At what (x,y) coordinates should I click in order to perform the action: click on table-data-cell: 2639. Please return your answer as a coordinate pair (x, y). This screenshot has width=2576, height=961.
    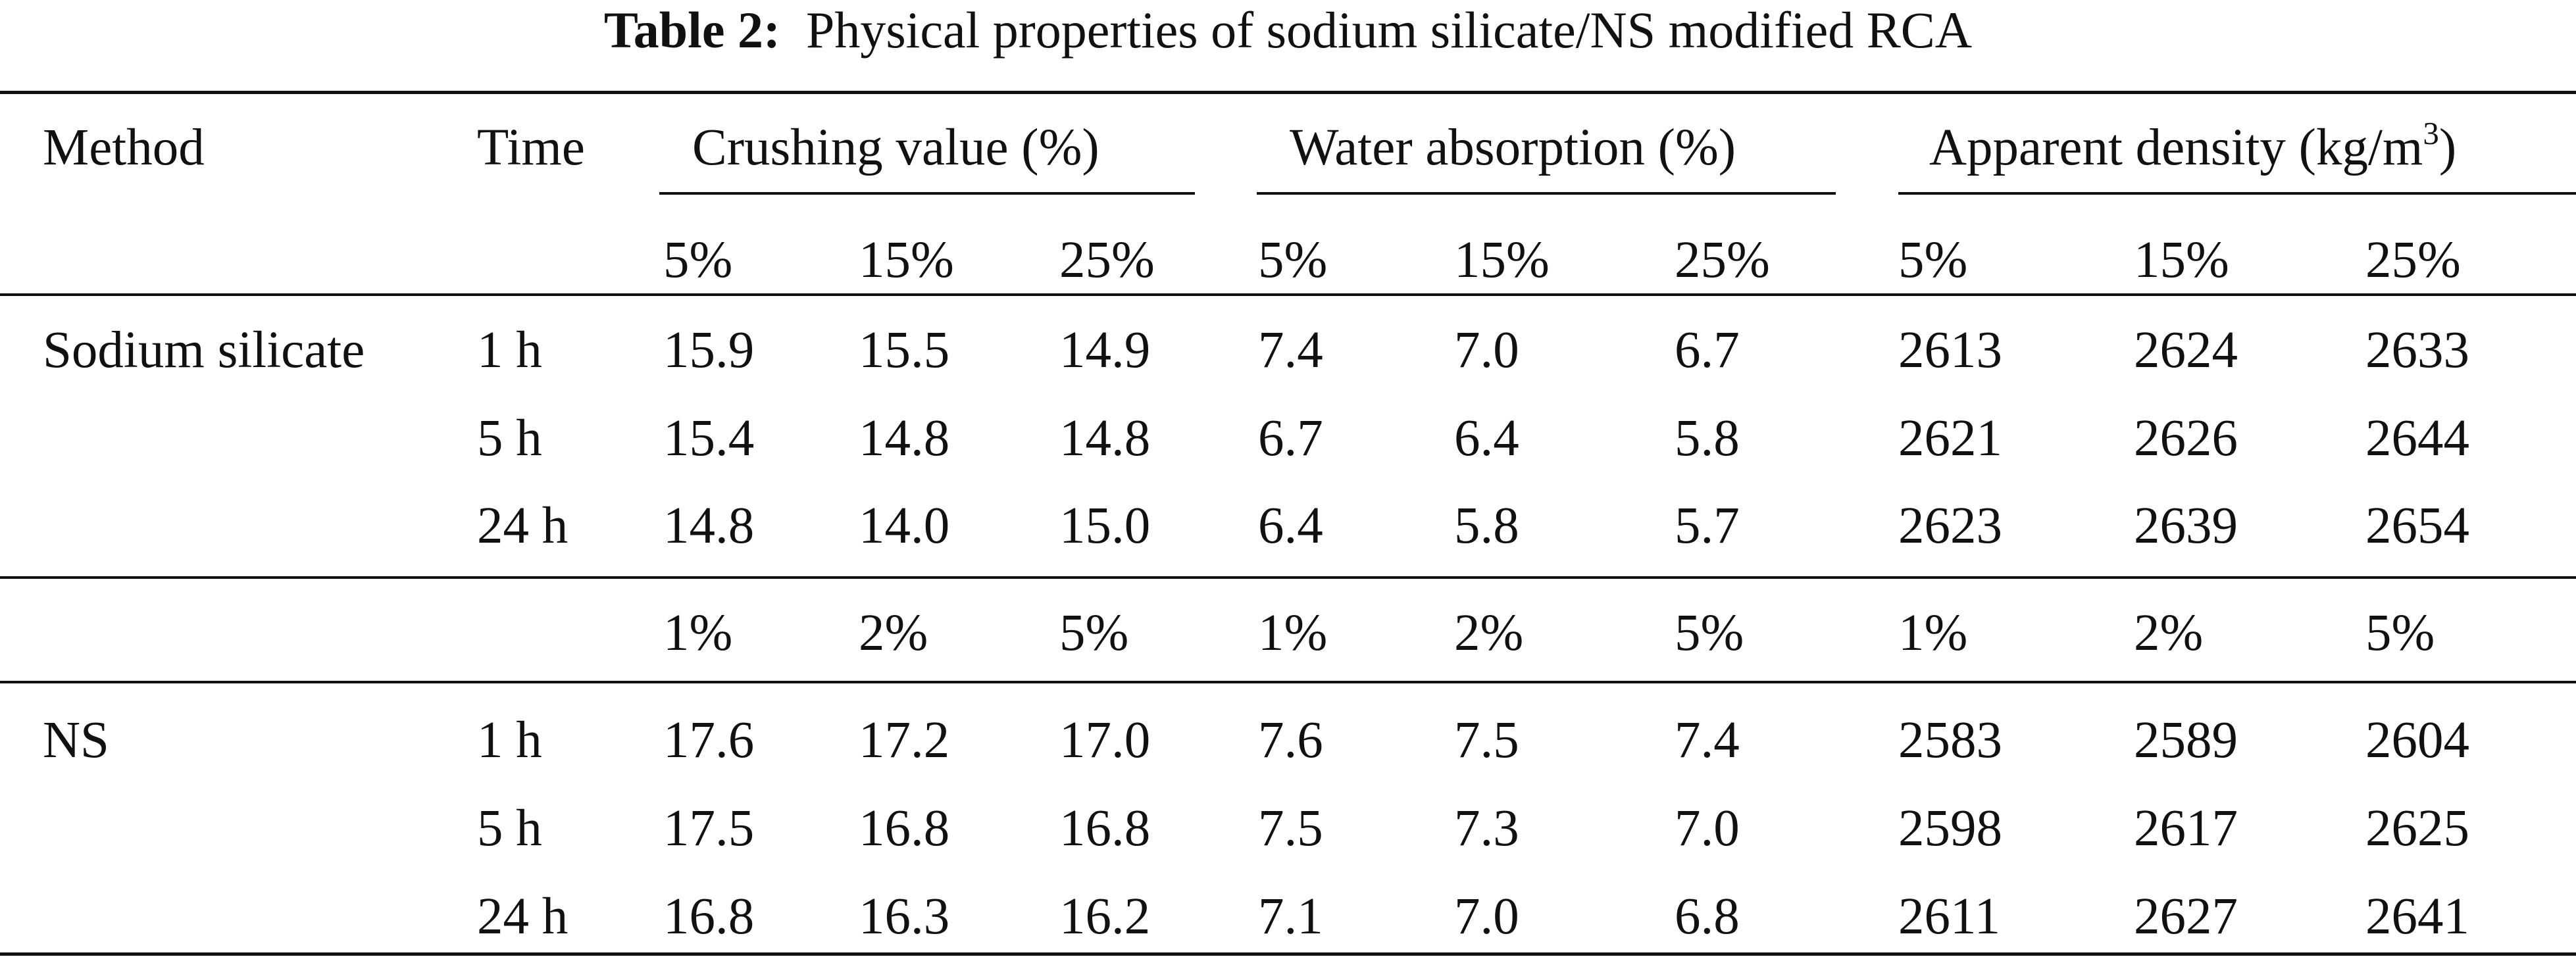
    Looking at the image, I should click on (2186, 525).